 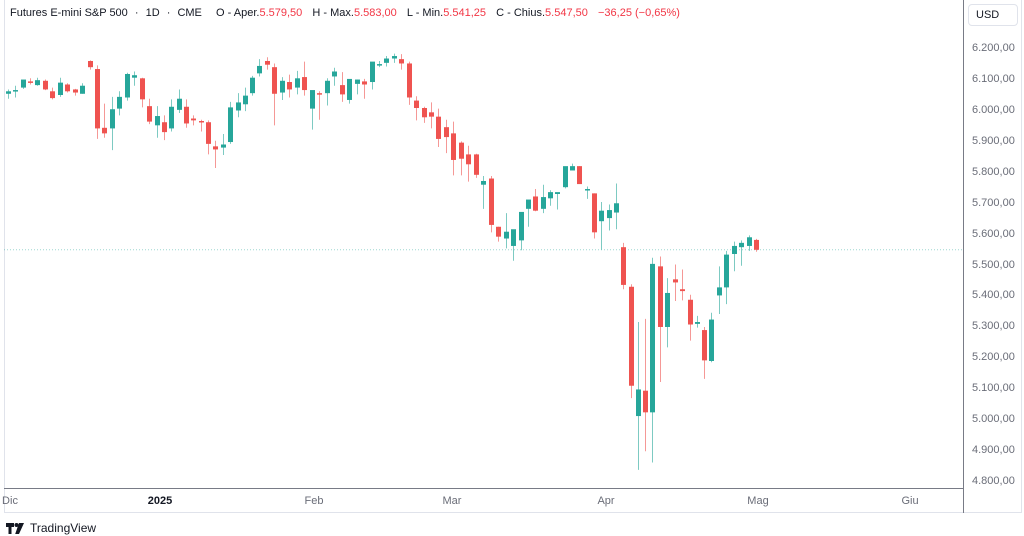 What do you see at coordinates (69, 13) in the screenshot?
I see `symbol-name: Futures E-mini S&P 500` at bounding box center [69, 13].